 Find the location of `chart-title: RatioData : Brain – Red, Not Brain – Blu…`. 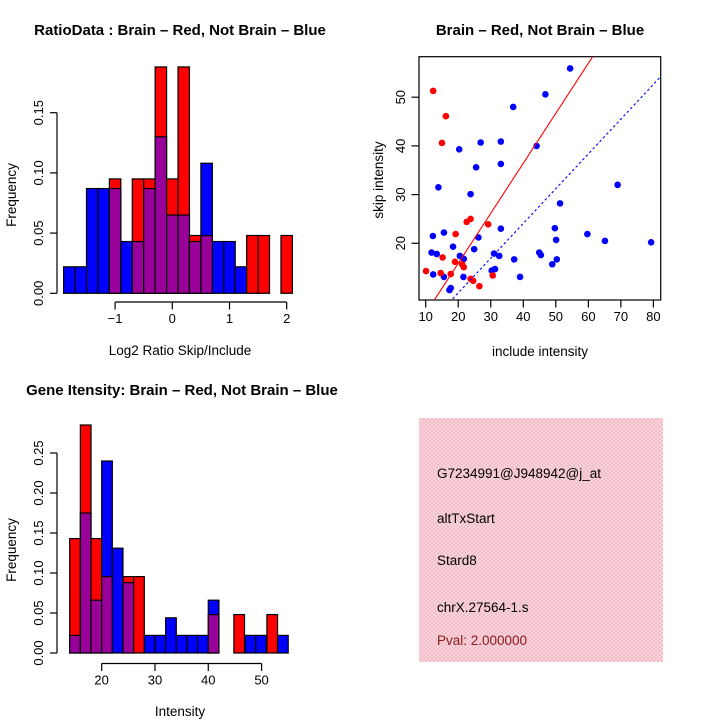

chart-title: RatioData : Brain – Red, Not Brain – Blu… is located at coordinates (180, 30).